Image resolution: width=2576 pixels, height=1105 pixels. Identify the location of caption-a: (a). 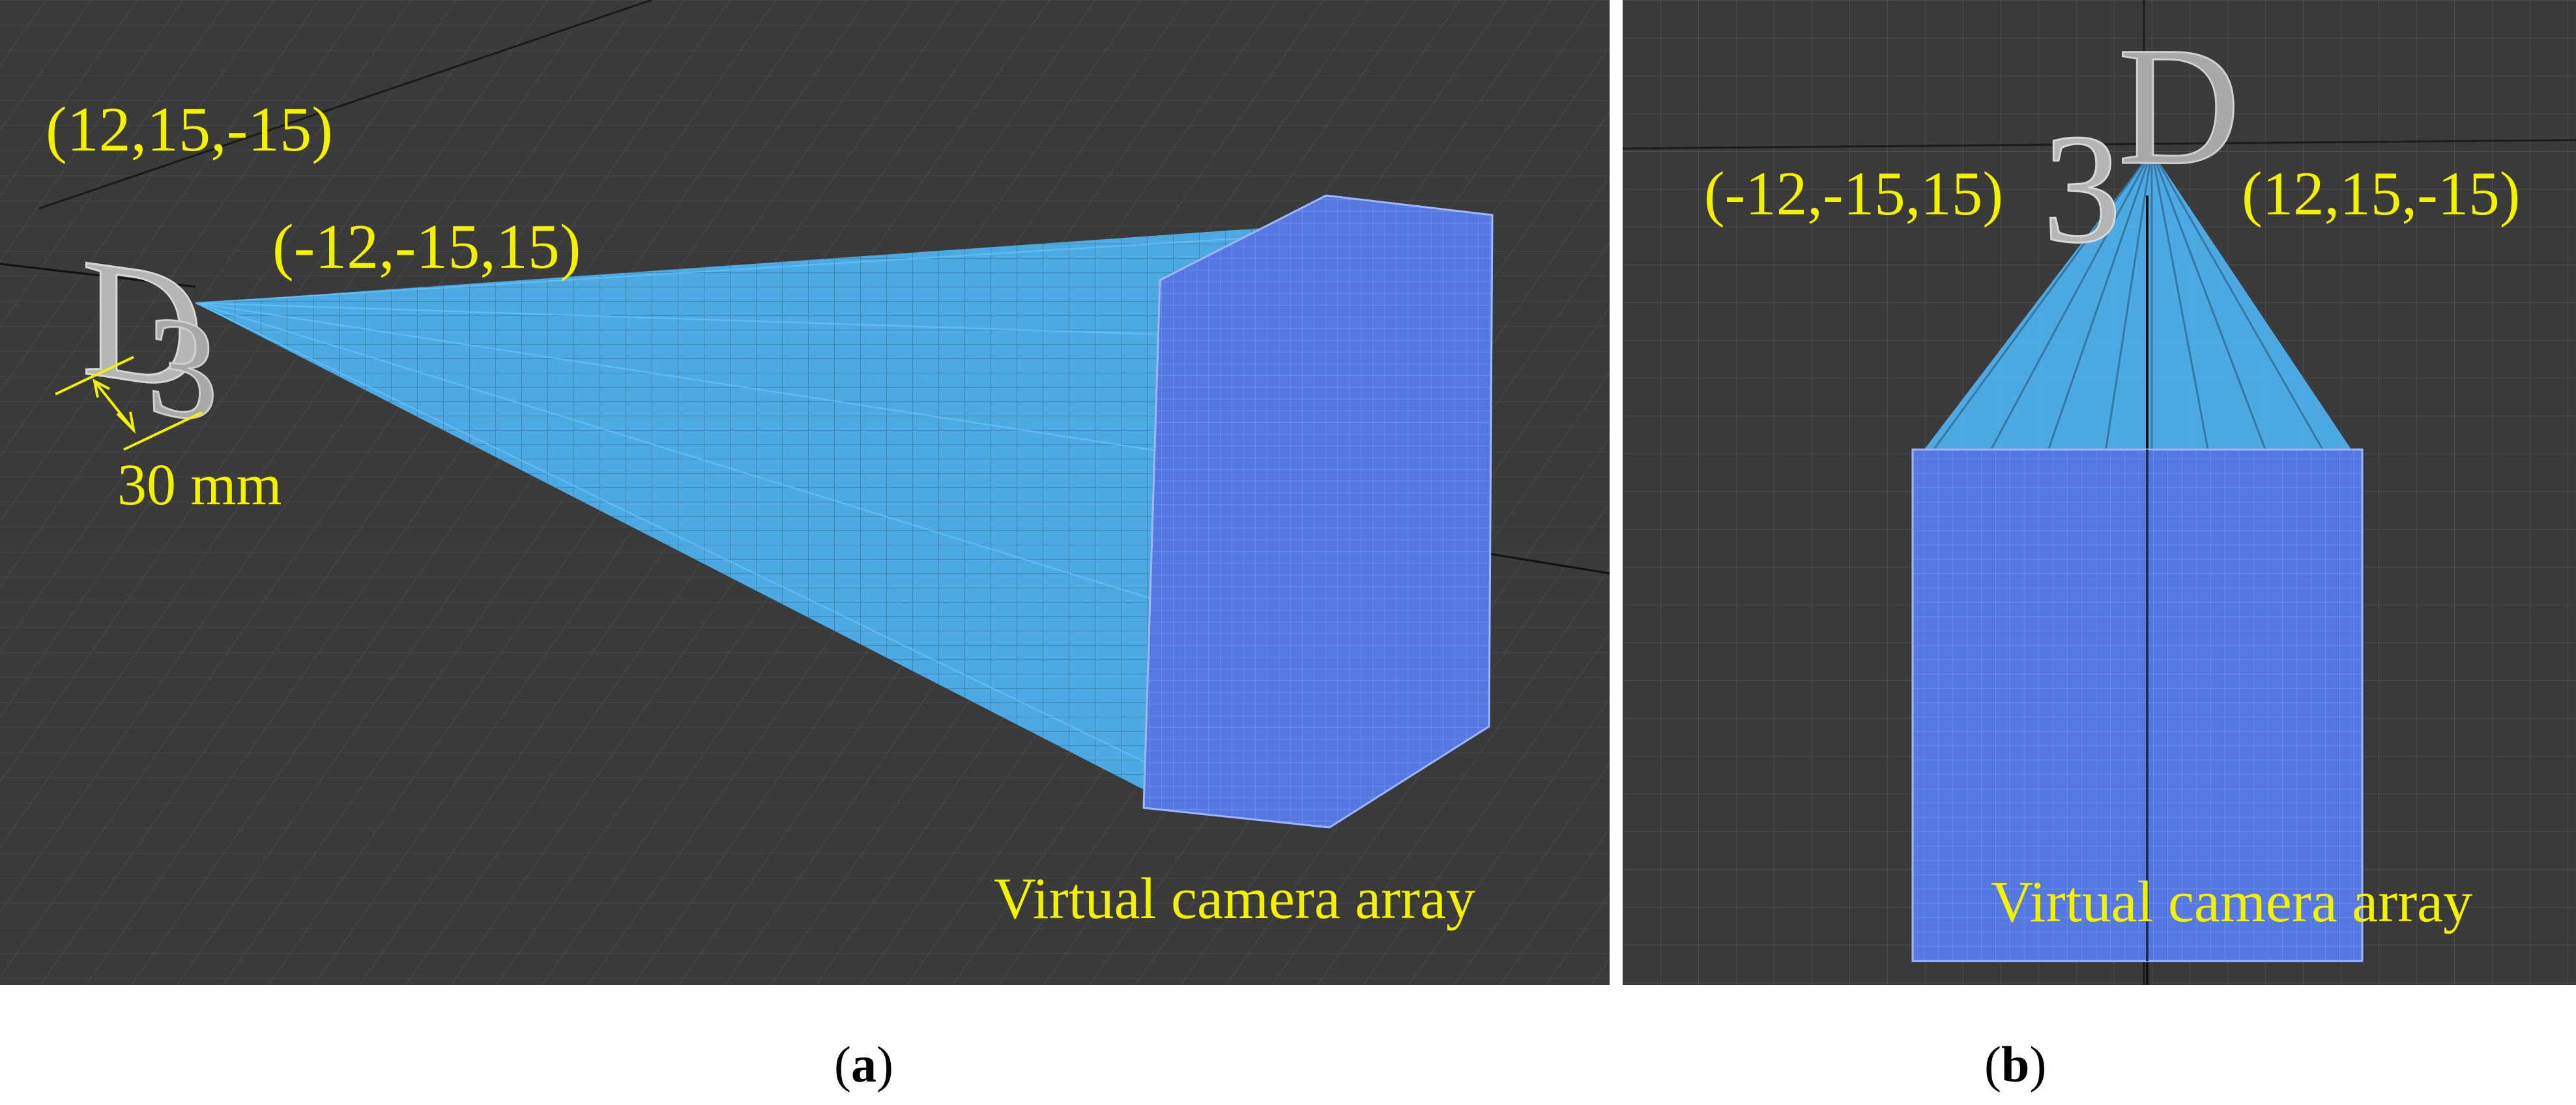
(863, 1064).